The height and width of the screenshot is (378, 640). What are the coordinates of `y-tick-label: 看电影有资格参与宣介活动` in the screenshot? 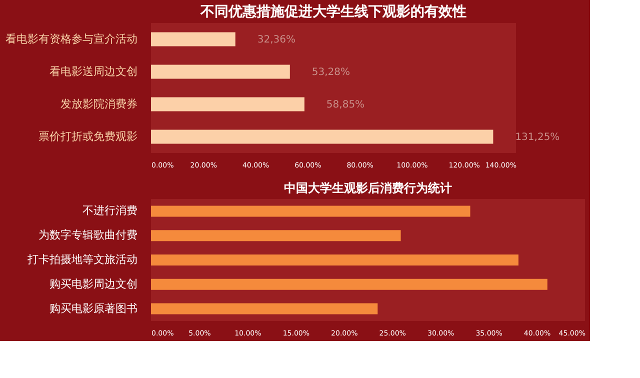 It's located at (72, 39).